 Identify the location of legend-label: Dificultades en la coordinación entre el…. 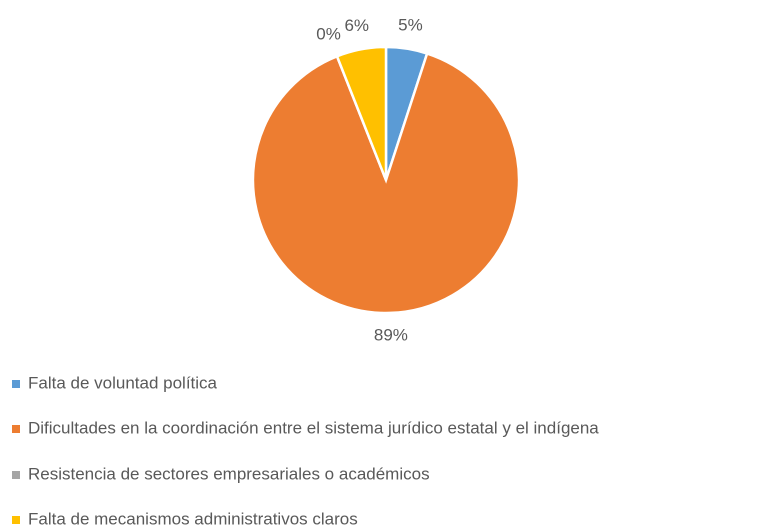
(313, 427).